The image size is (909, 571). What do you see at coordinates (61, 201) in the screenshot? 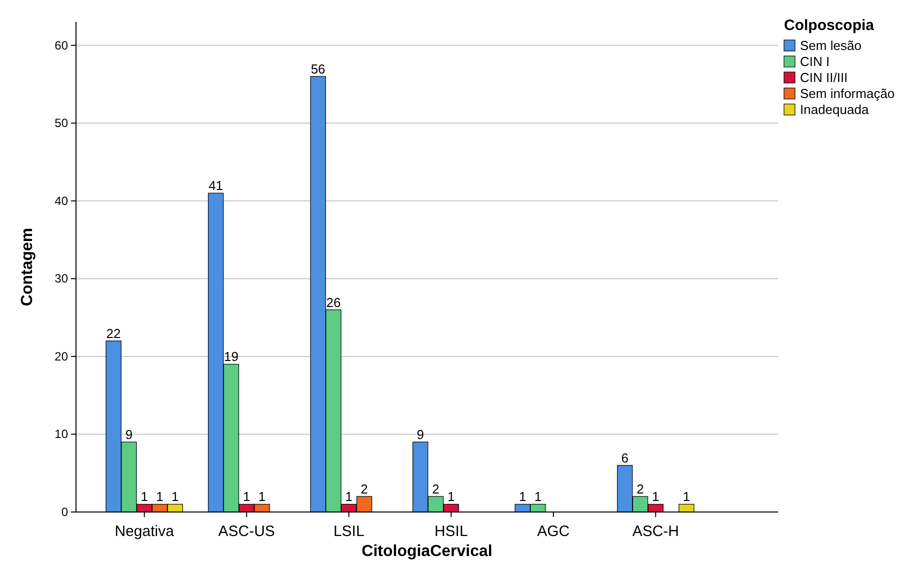
I see `y-tick-label: 40` at bounding box center [61, 201].